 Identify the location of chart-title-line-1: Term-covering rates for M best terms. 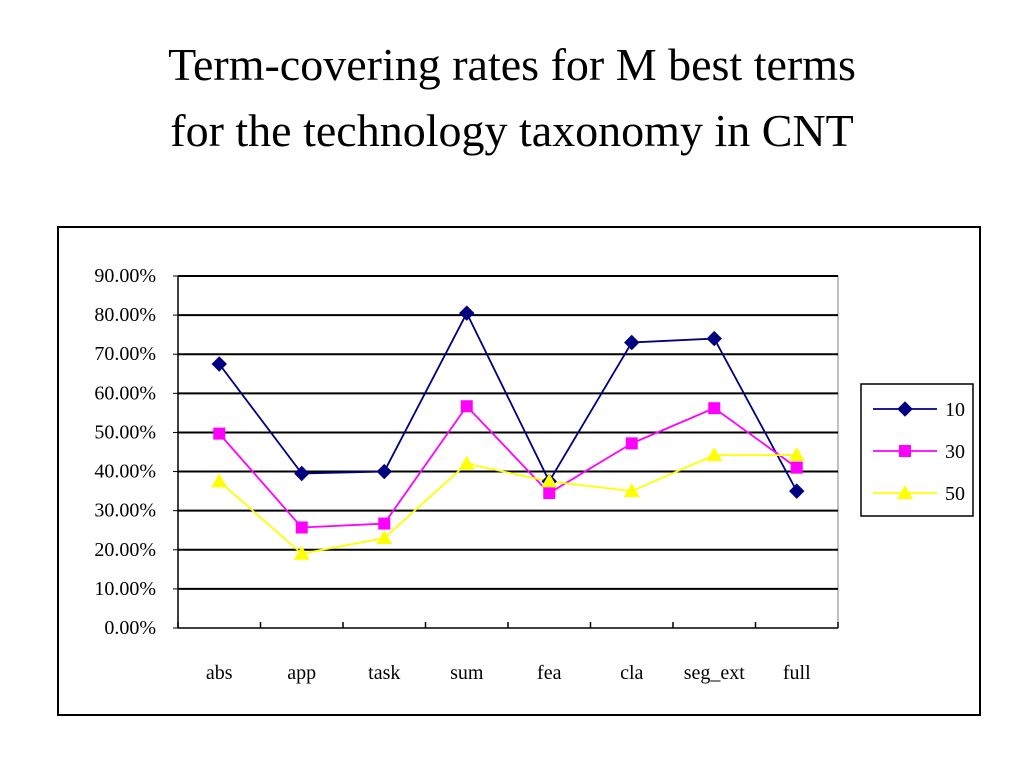
(512, 64).